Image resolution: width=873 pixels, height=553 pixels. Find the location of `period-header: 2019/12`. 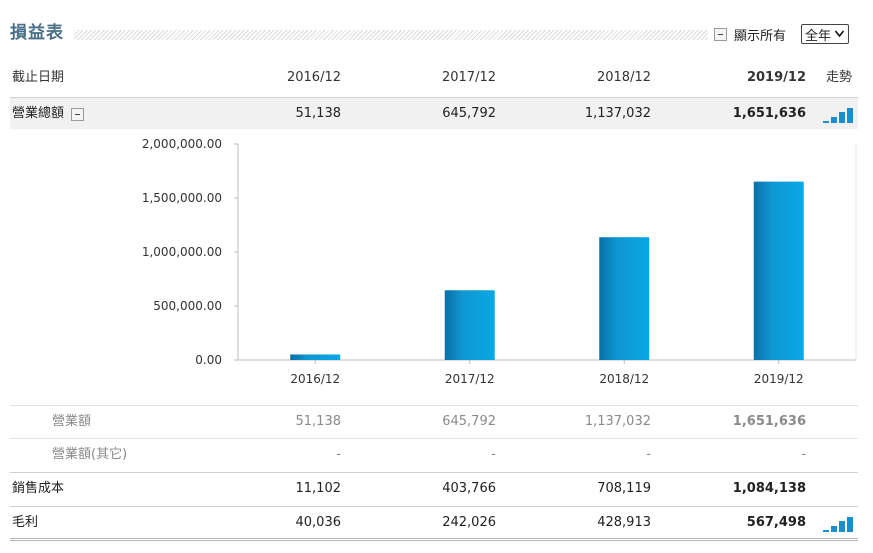

period-header: 2019/12 is located at coordinates (776, 77).